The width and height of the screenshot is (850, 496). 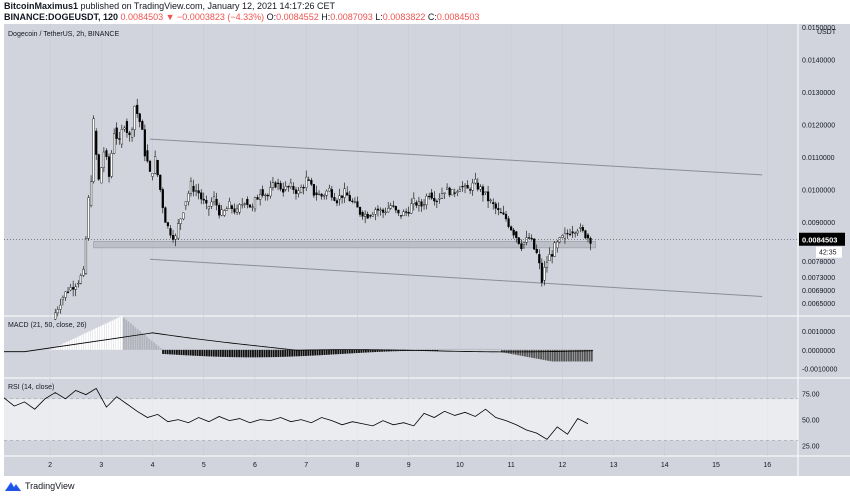 What do you see at coordinates (716, 465) in the screenshot?
I see `x-tick-label: 15` at bounding box center [716, 465].